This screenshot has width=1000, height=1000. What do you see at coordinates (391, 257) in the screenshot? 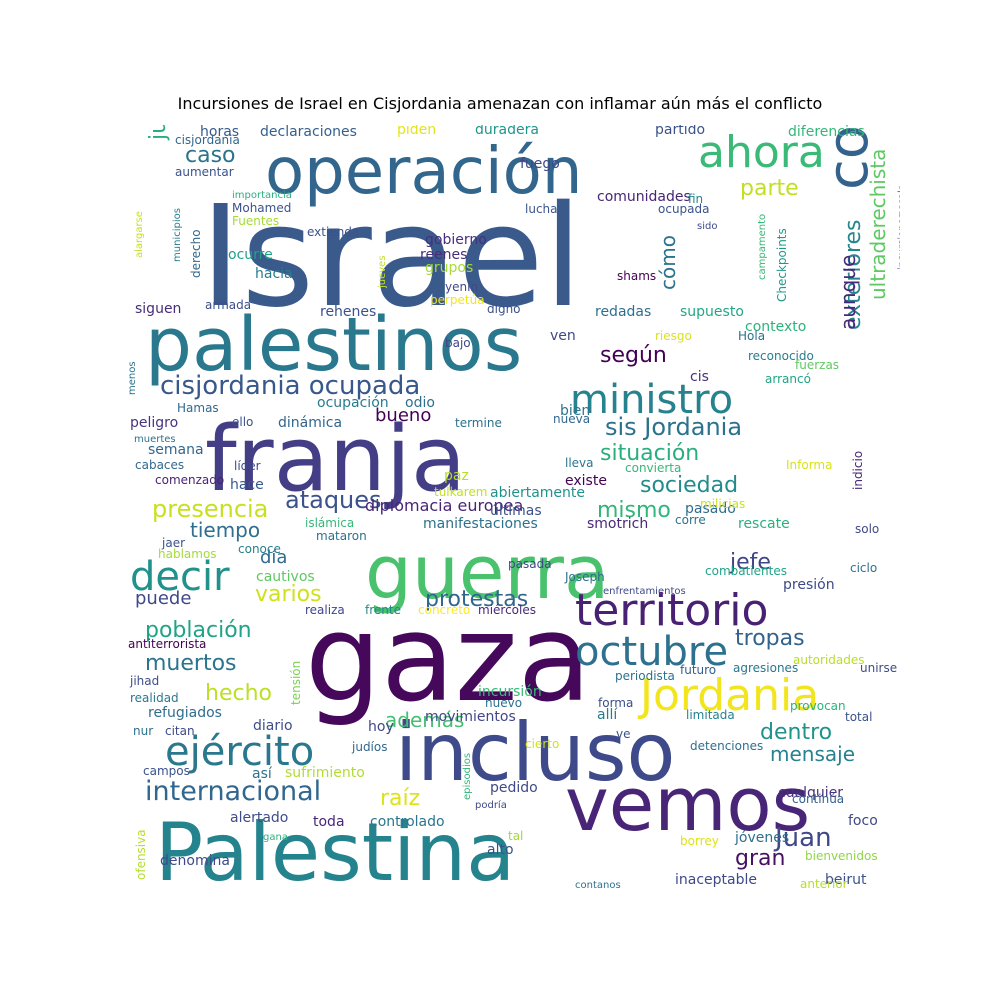
I see `word-cloud-word: Israel` at bounding box center [391, 257].